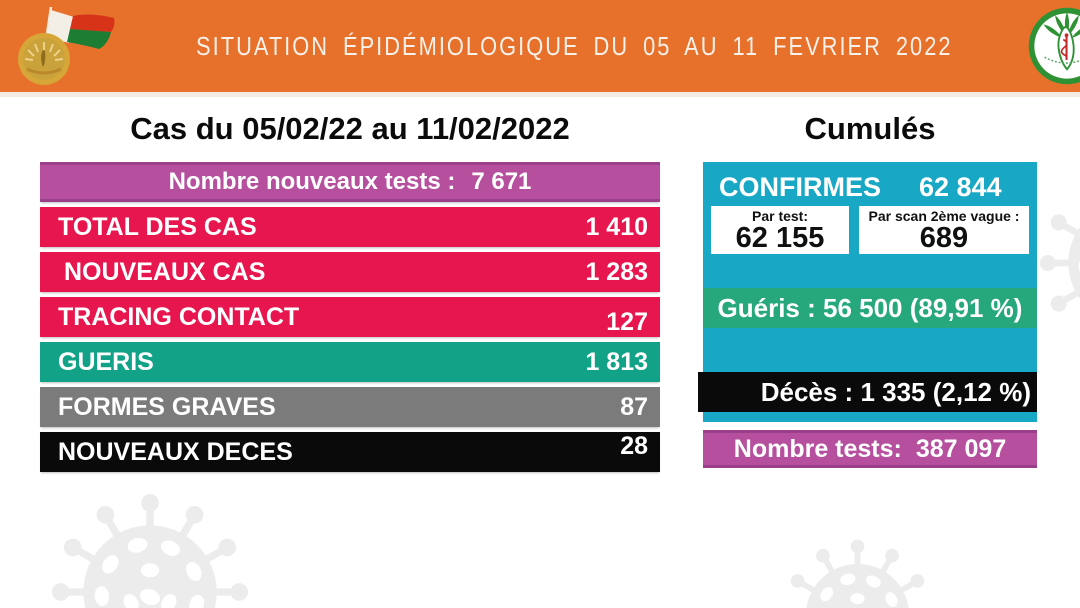  Describe the element at coordinates (944, 216) in the screenshot. I see `by-scan-label: Par scan 2ème vague :` at that location.